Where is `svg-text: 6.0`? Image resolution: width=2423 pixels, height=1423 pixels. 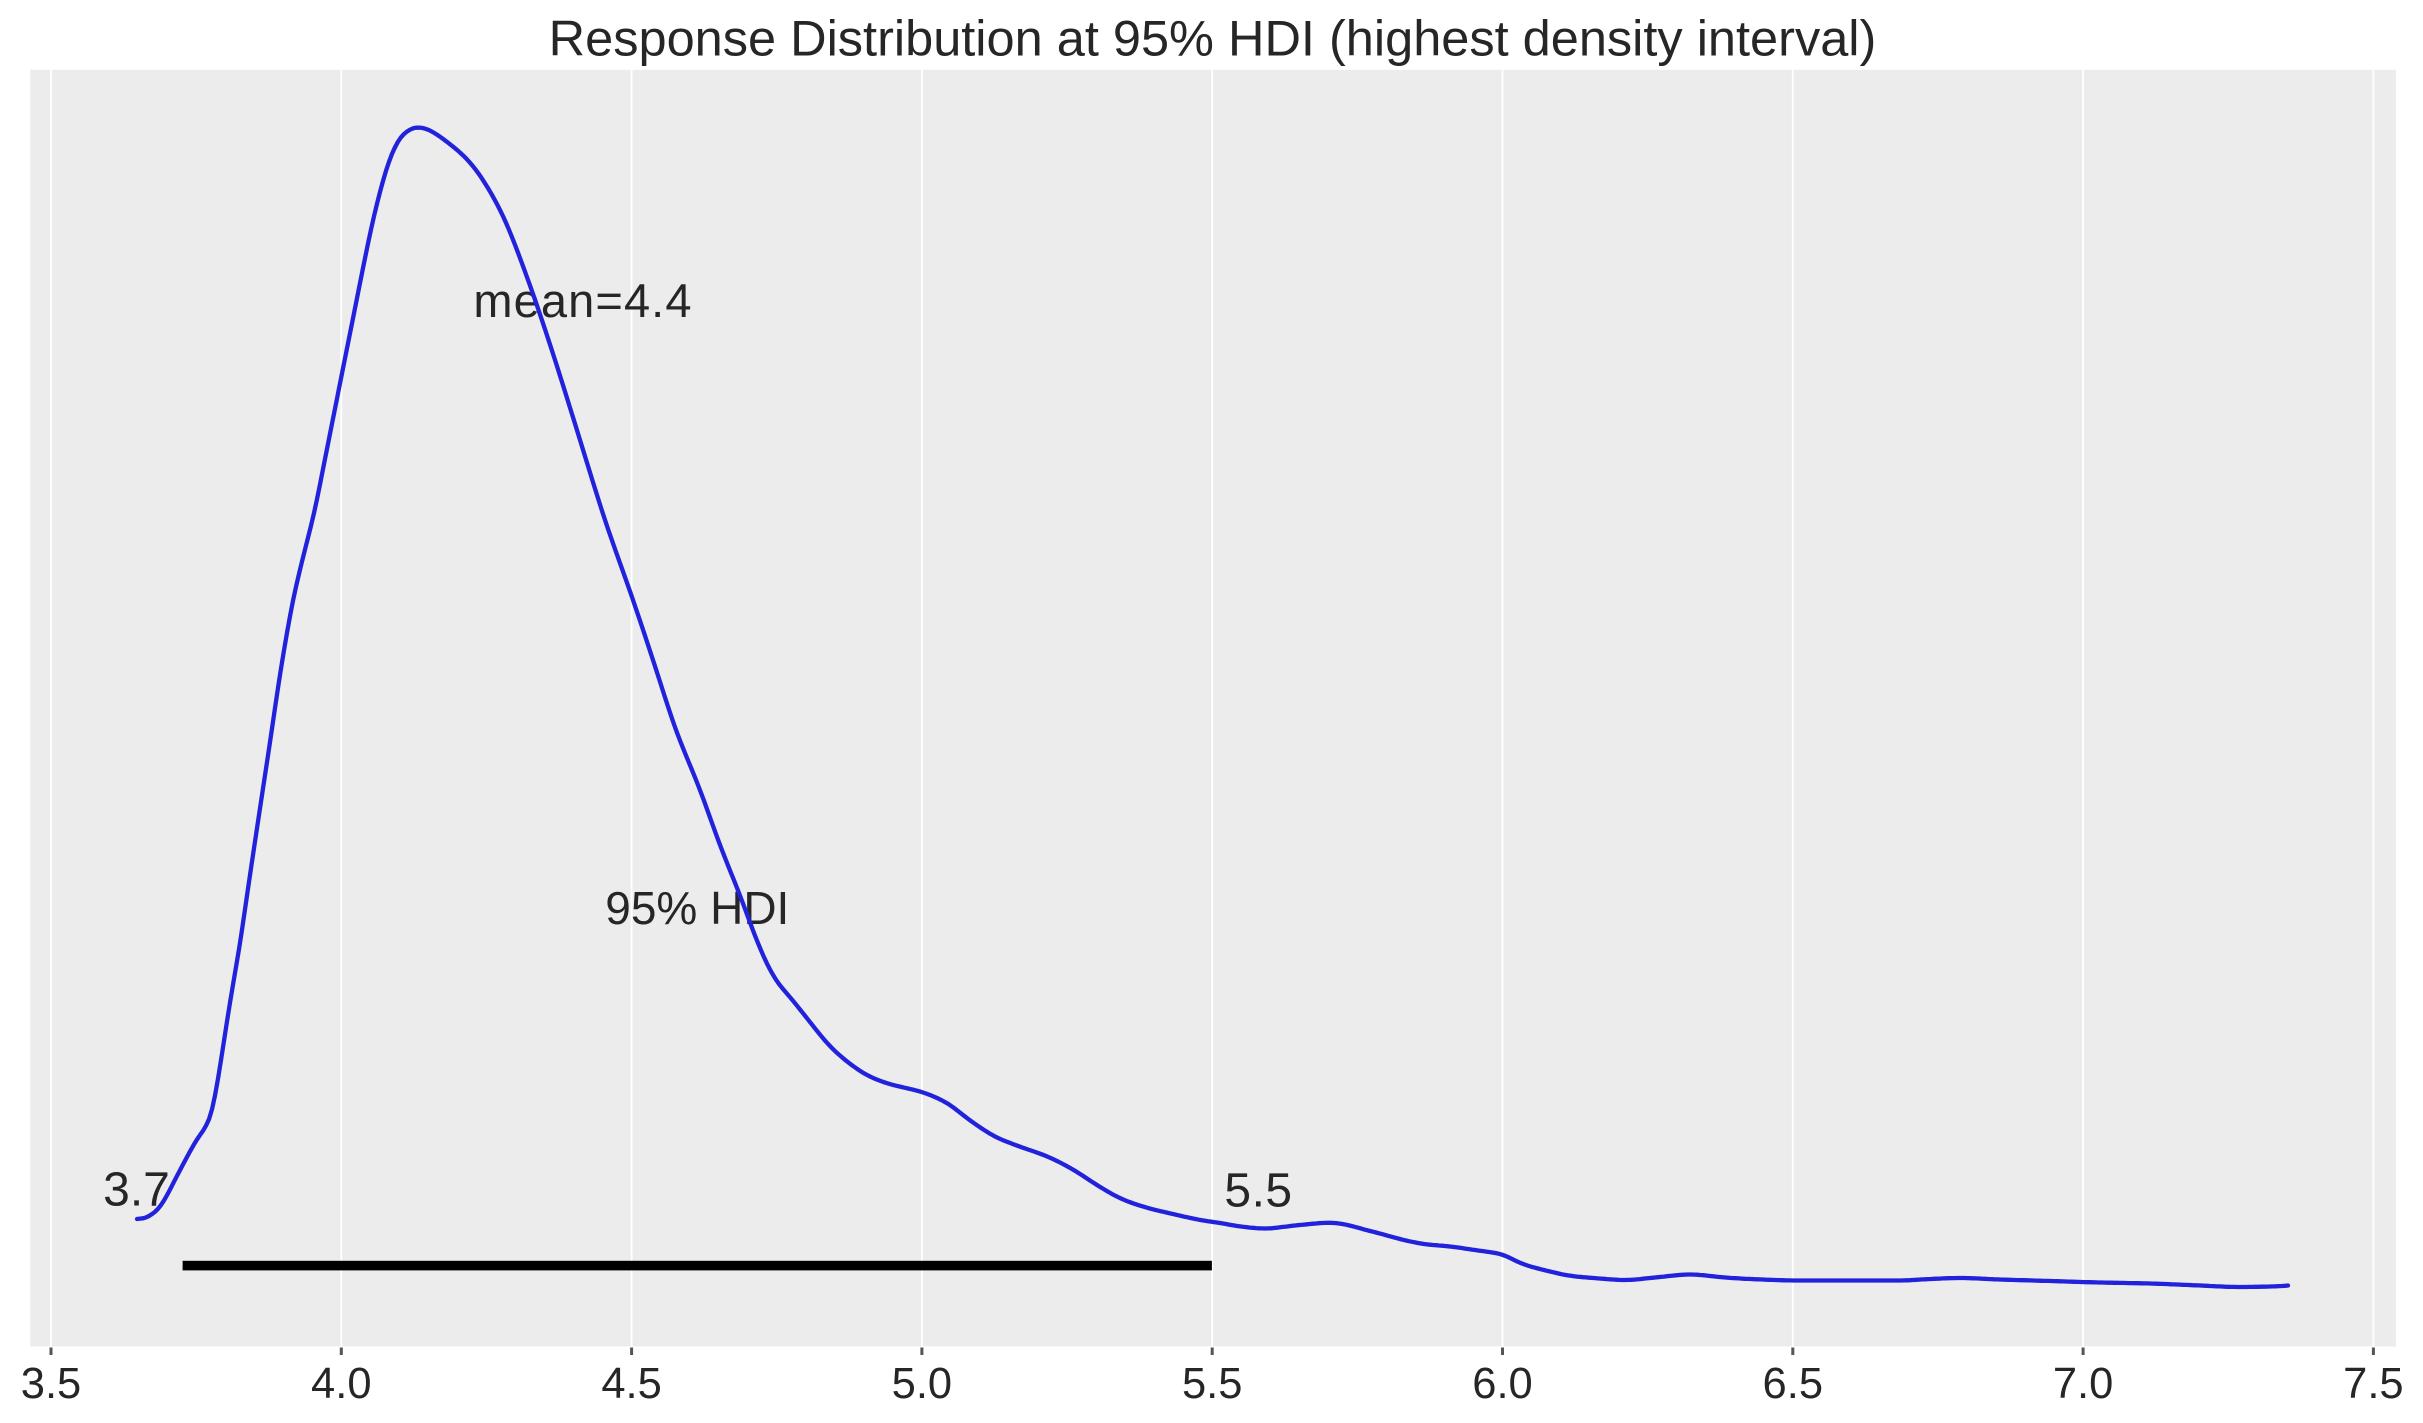 svg-text: 6.0 is located at coordinates (1502, 1384).